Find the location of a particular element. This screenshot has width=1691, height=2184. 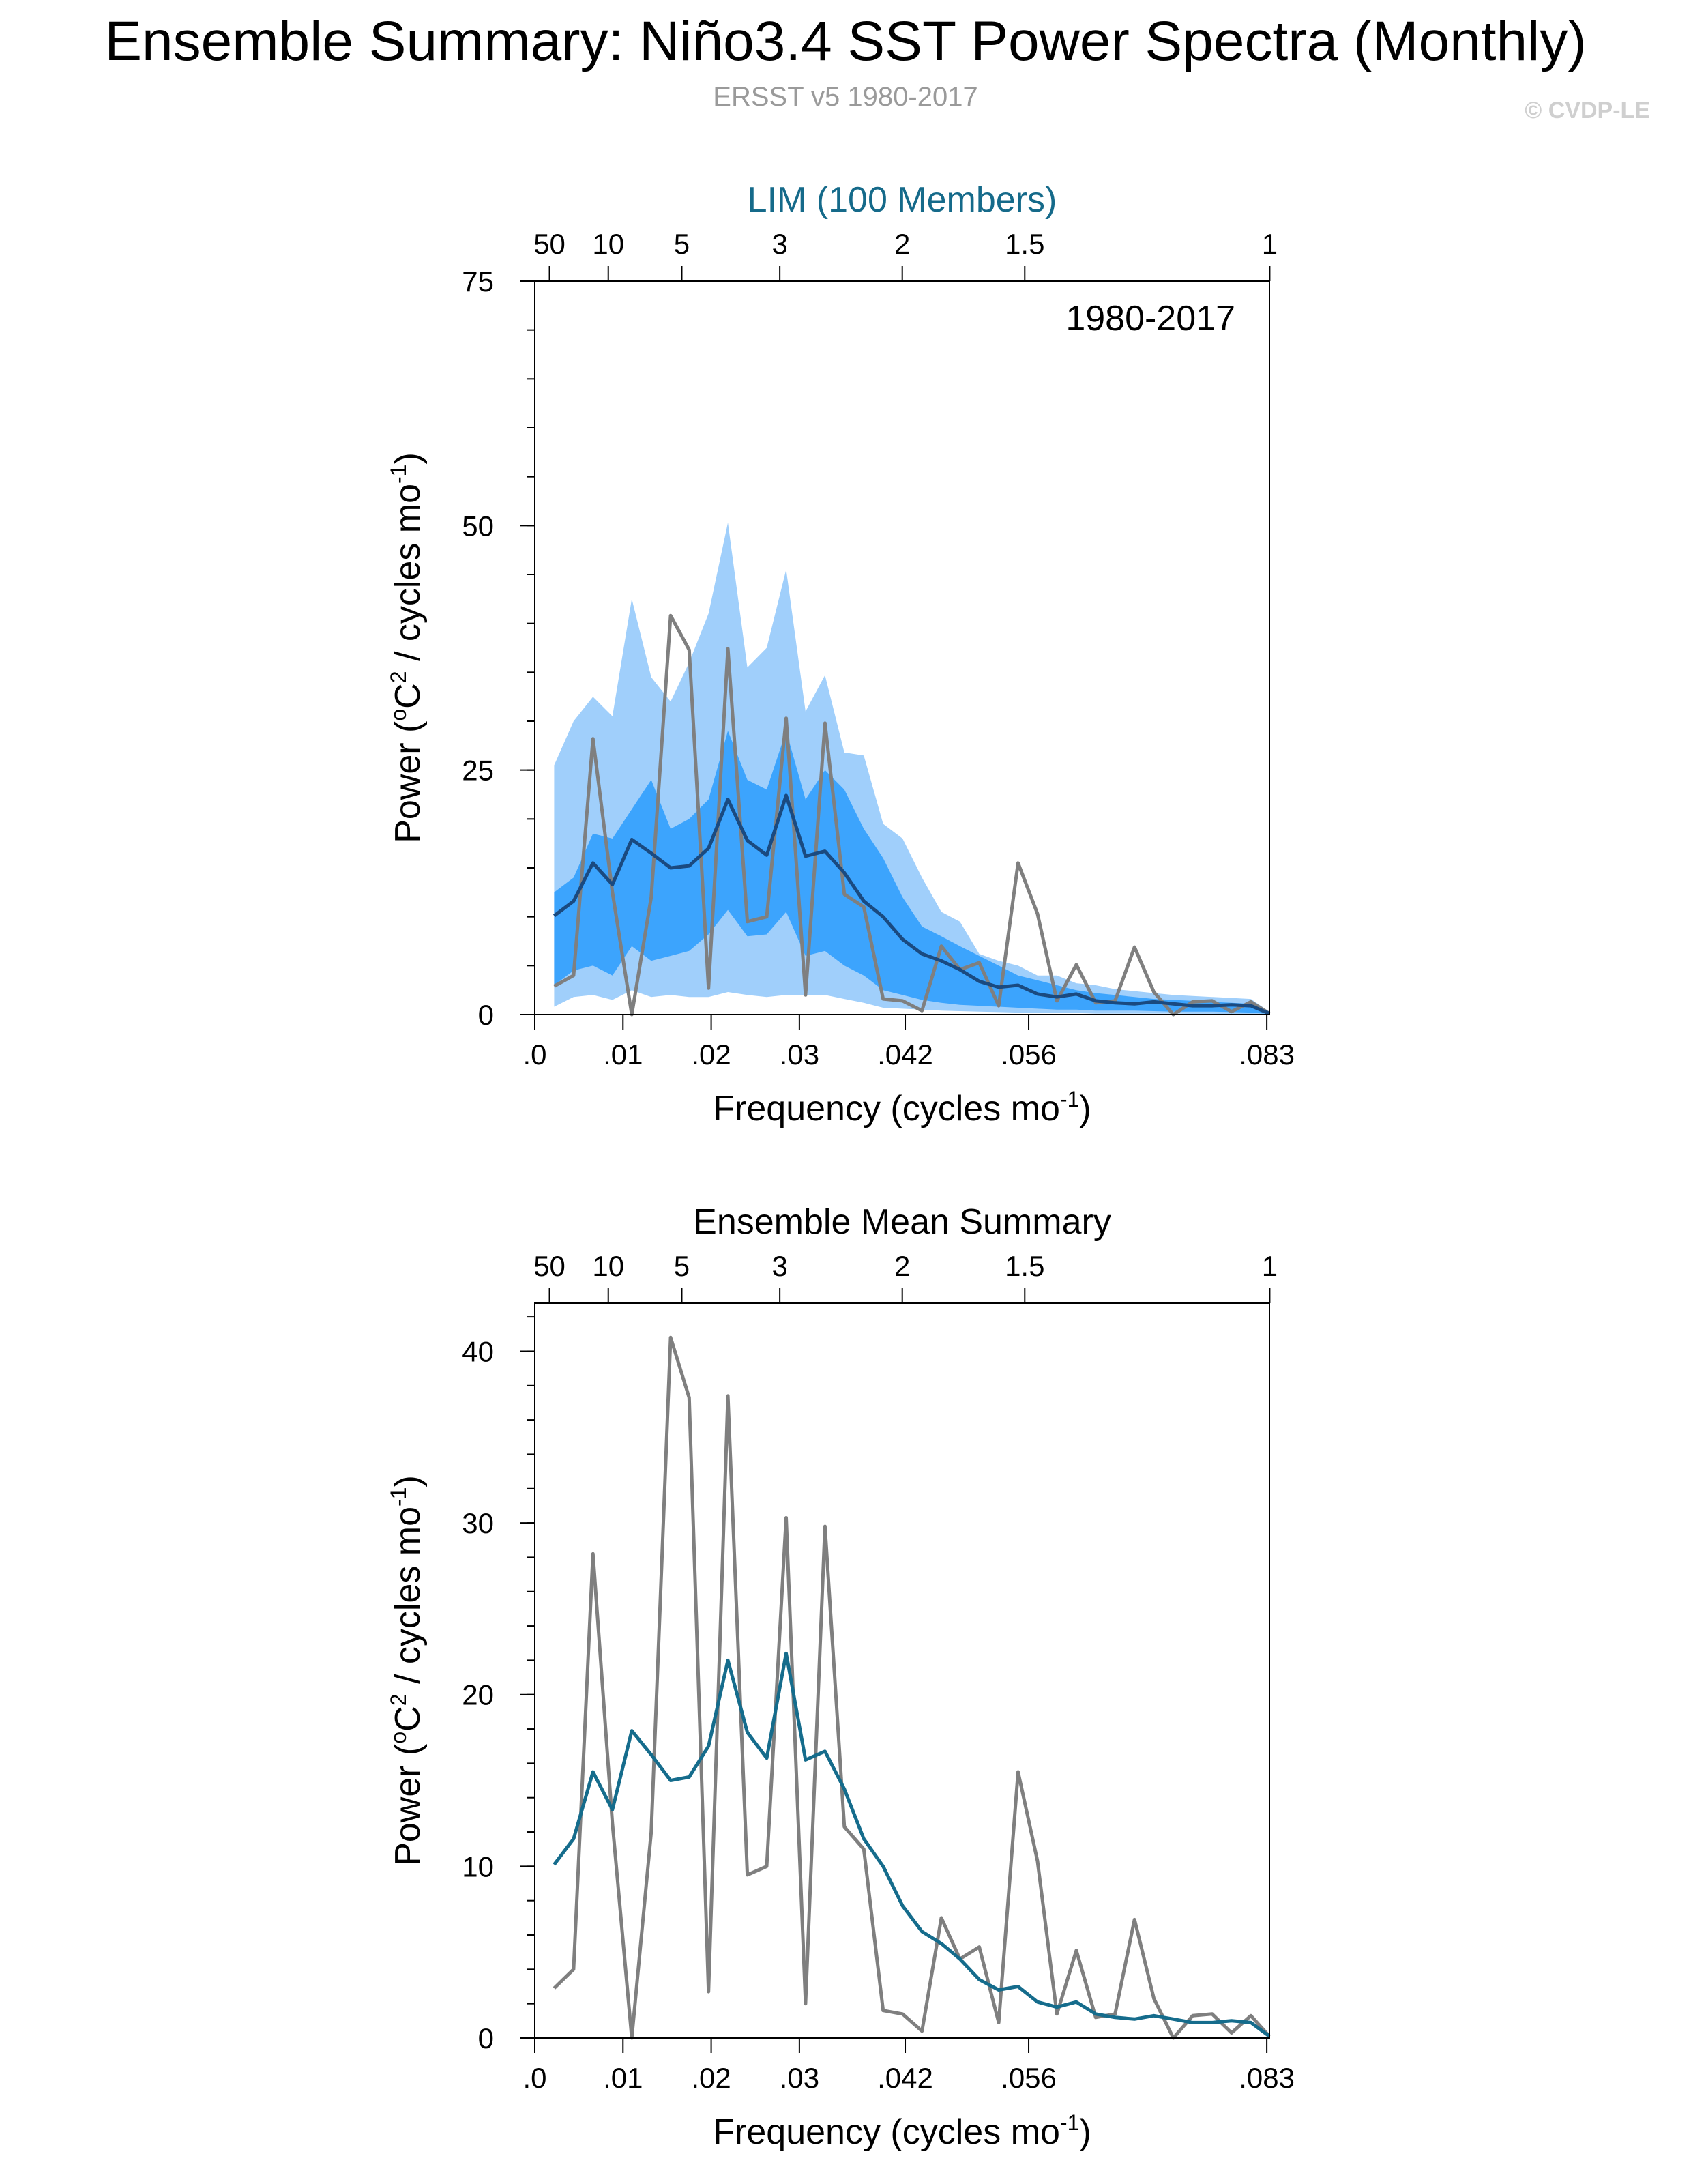

y-tick-label: 50 is located at coordinates (478, 526).